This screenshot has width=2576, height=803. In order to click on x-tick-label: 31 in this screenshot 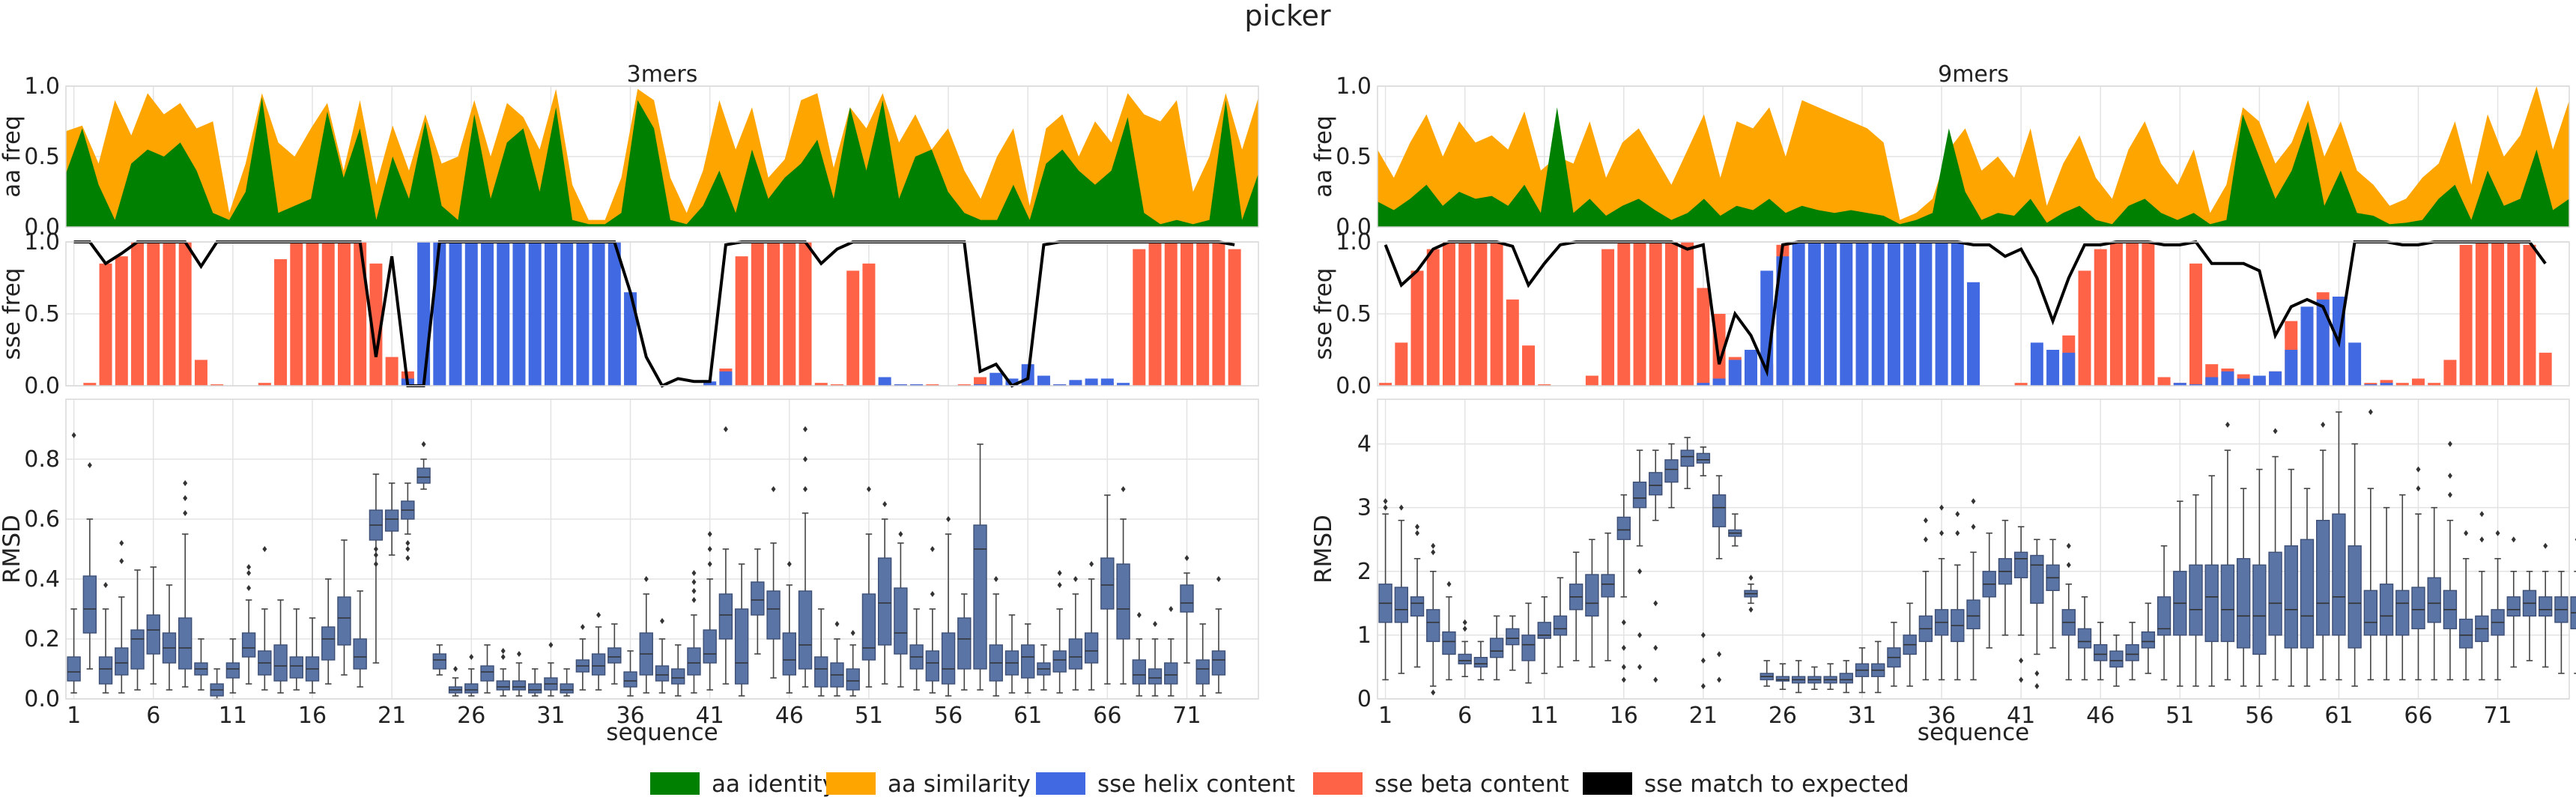, I will do `click(1862, 716)`.